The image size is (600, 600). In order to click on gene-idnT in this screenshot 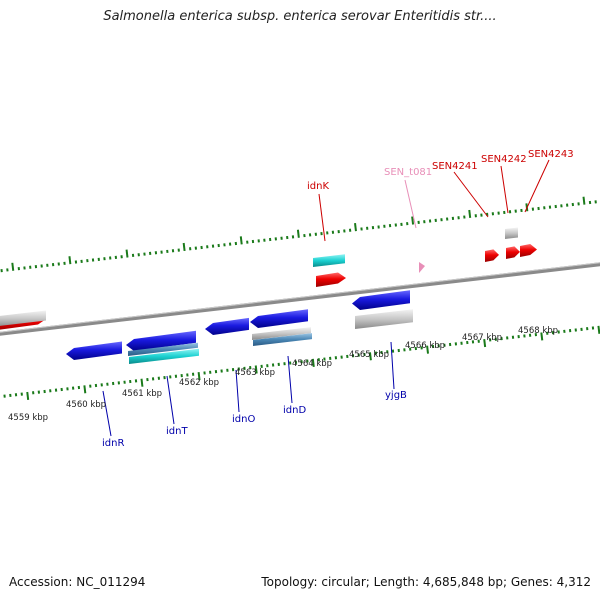, I will do `click(161, 340)`.